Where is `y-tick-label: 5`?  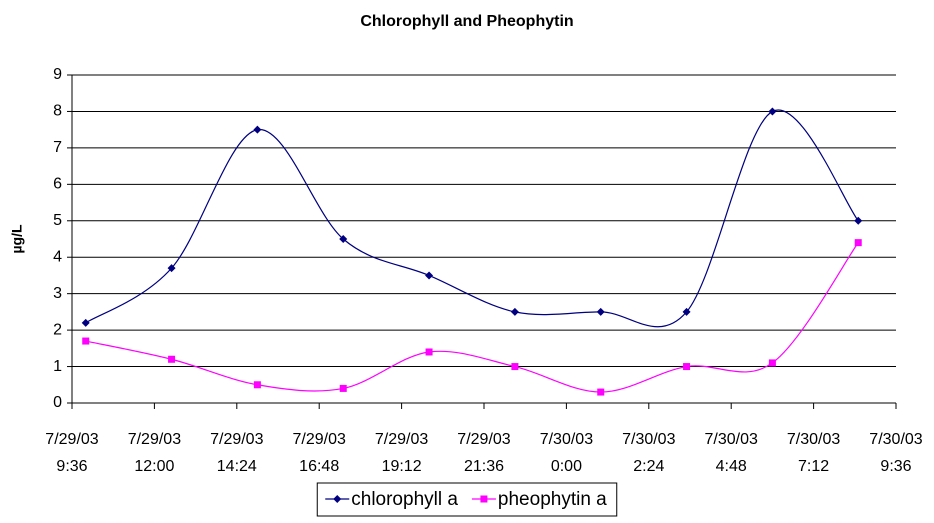 y-tick-label: 5 is located at coordinates (57, 220).